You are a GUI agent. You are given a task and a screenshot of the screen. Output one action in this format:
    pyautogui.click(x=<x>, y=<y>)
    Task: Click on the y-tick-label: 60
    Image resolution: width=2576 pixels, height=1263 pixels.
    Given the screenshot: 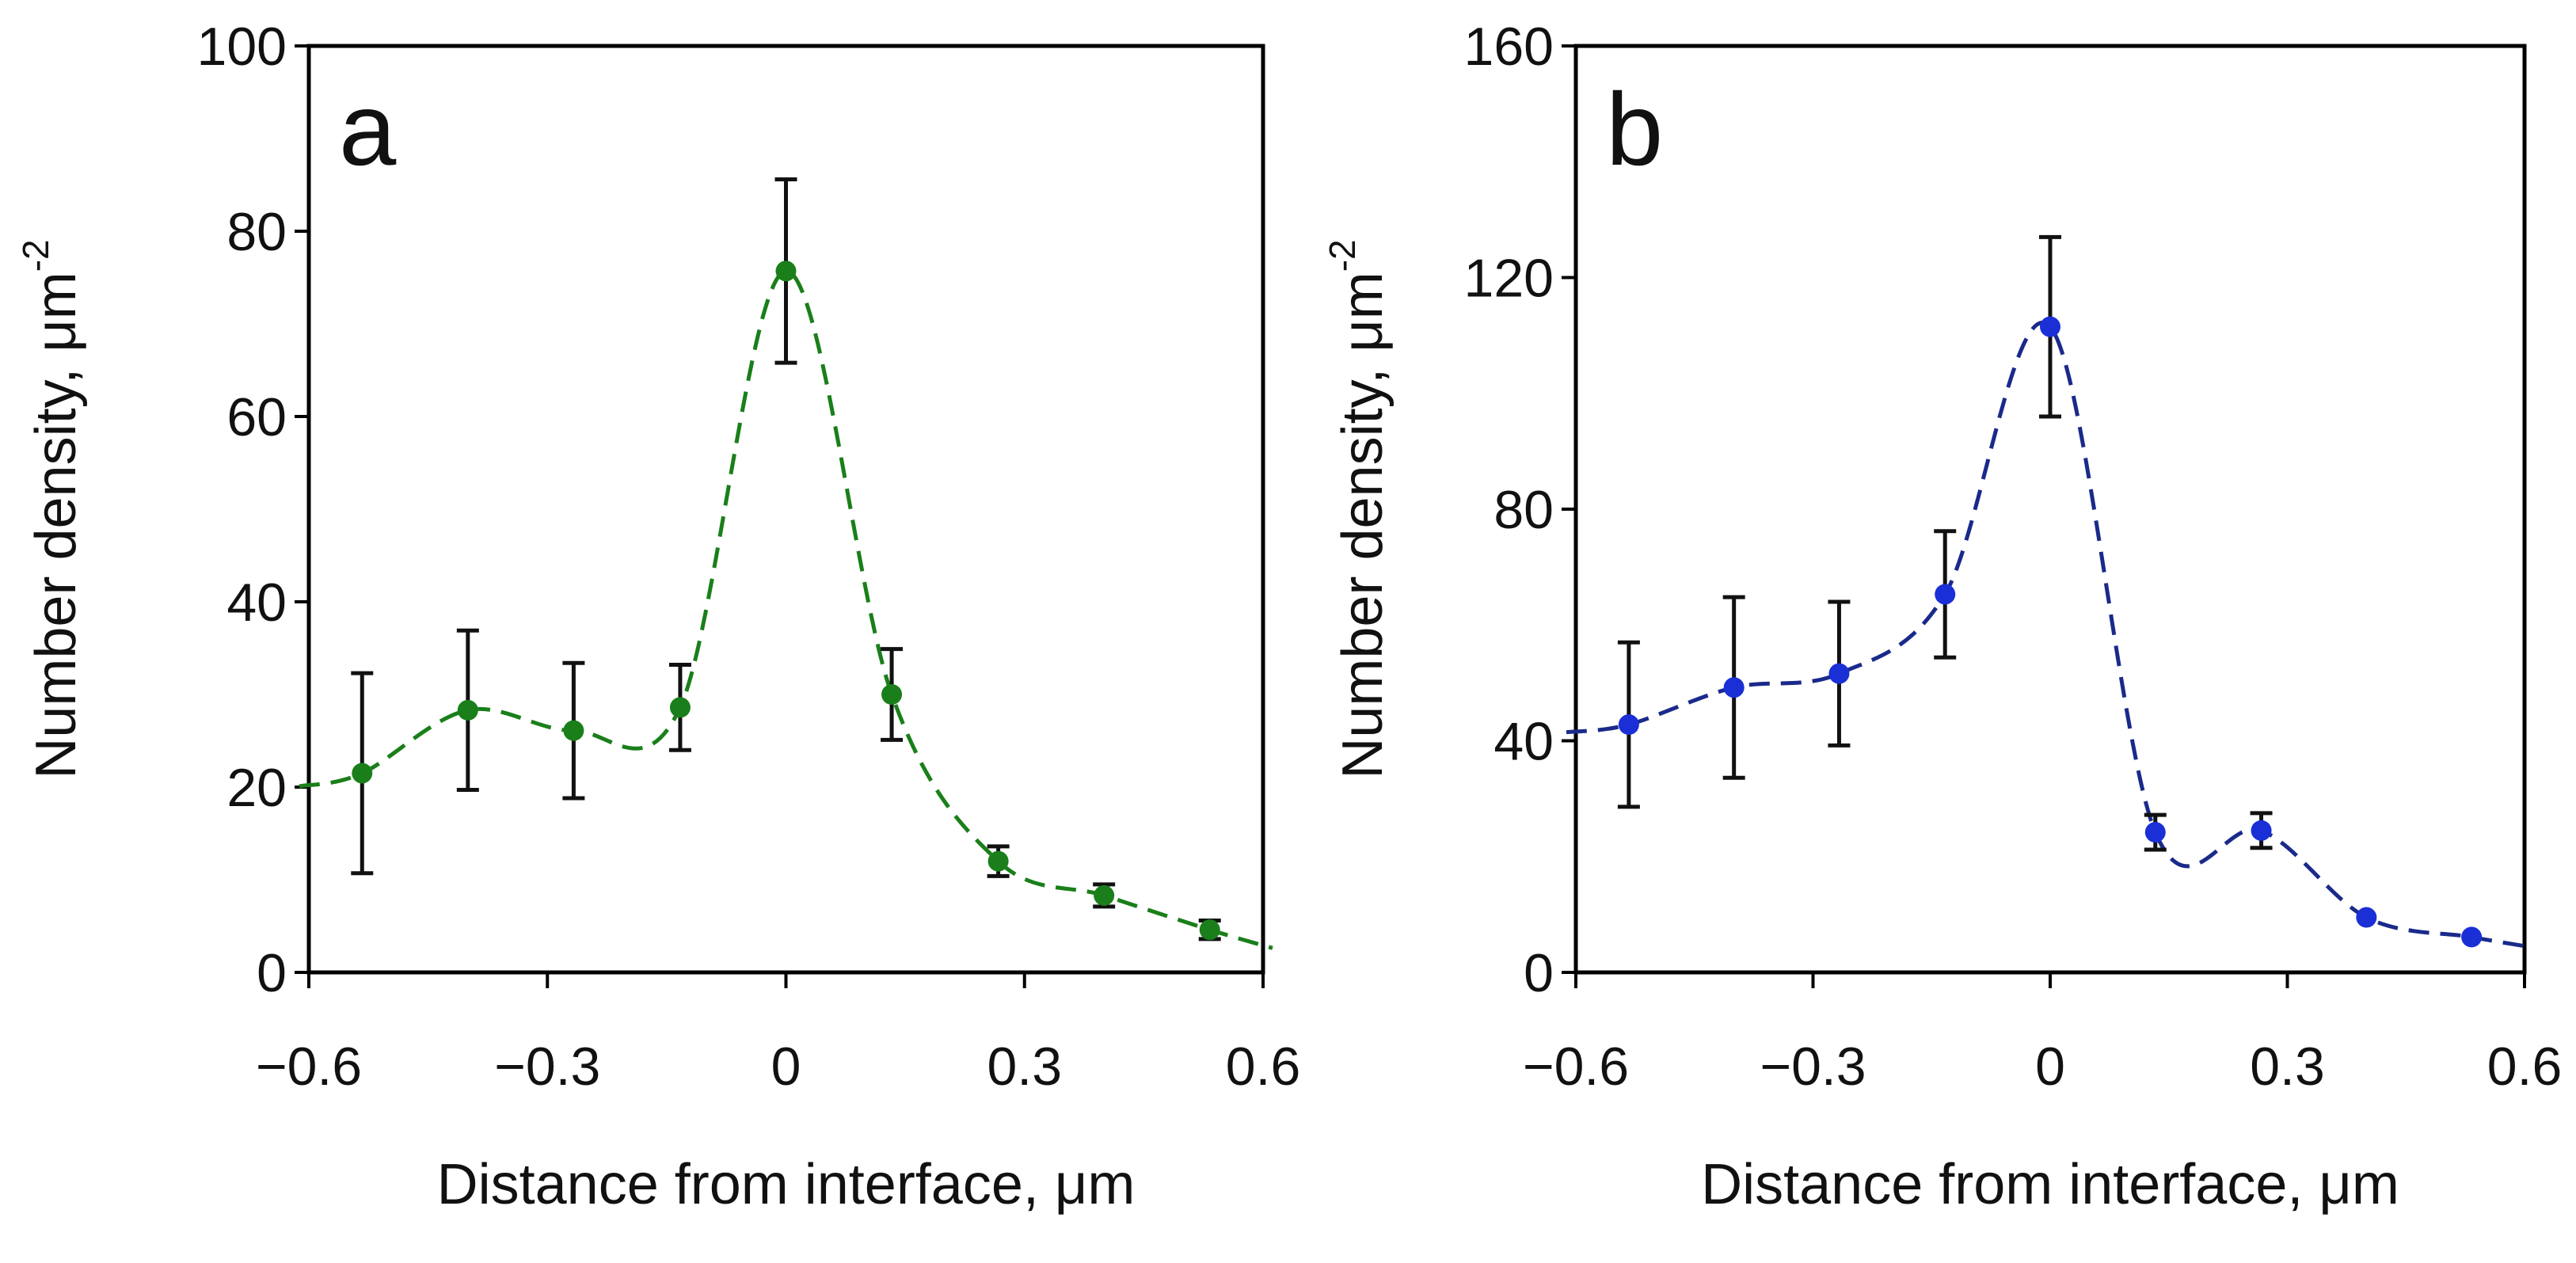 What is the action you would take?
    pyautogui.click(x=256, y=417)
    